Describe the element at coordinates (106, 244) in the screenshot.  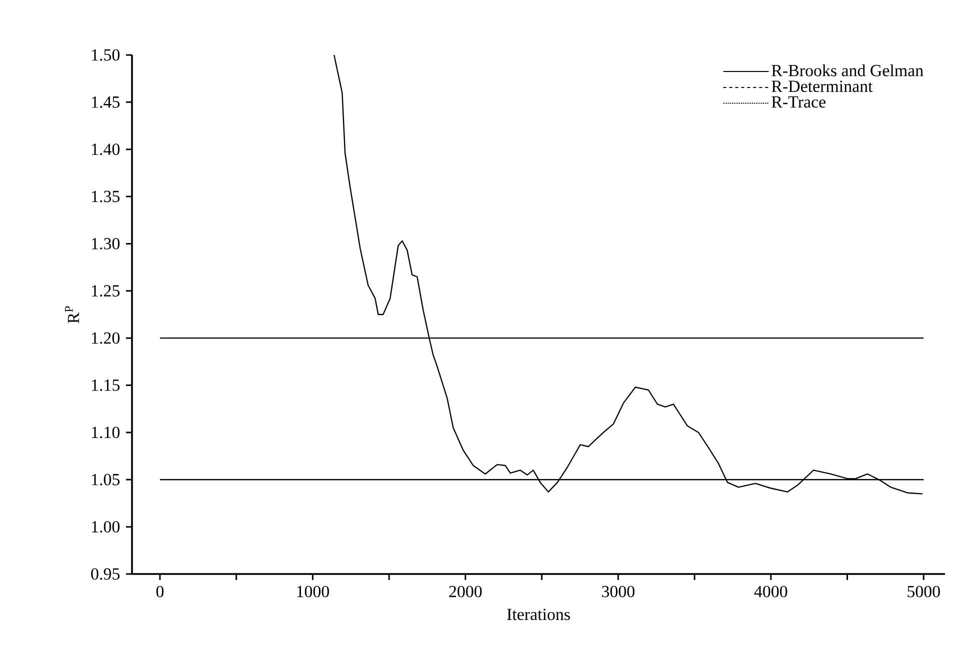
I see `y-tick-label: 1.30` at that location.